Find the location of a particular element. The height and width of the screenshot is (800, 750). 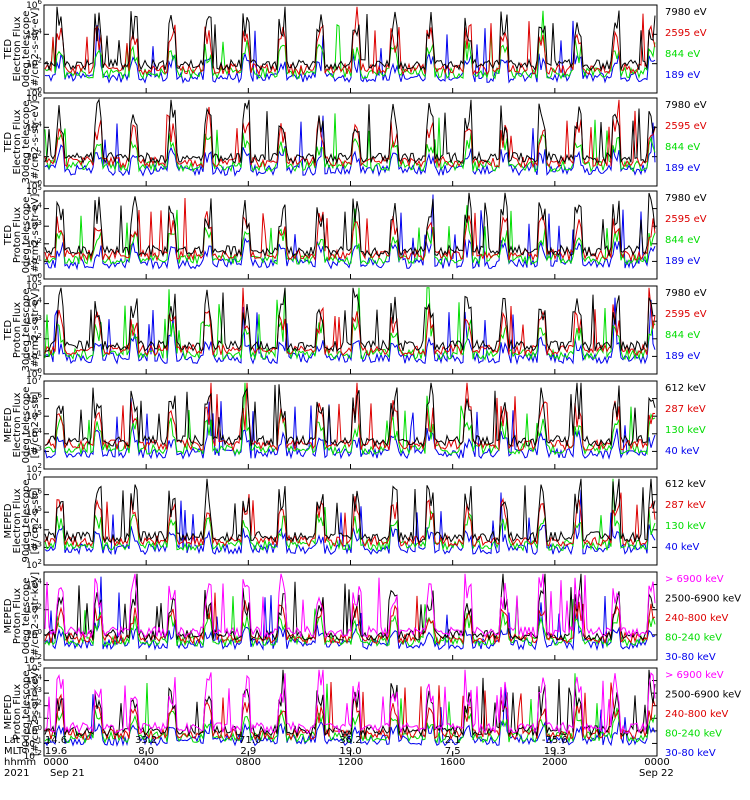

legend-entry: > 6900 keV is located at coordinates (694, 579).